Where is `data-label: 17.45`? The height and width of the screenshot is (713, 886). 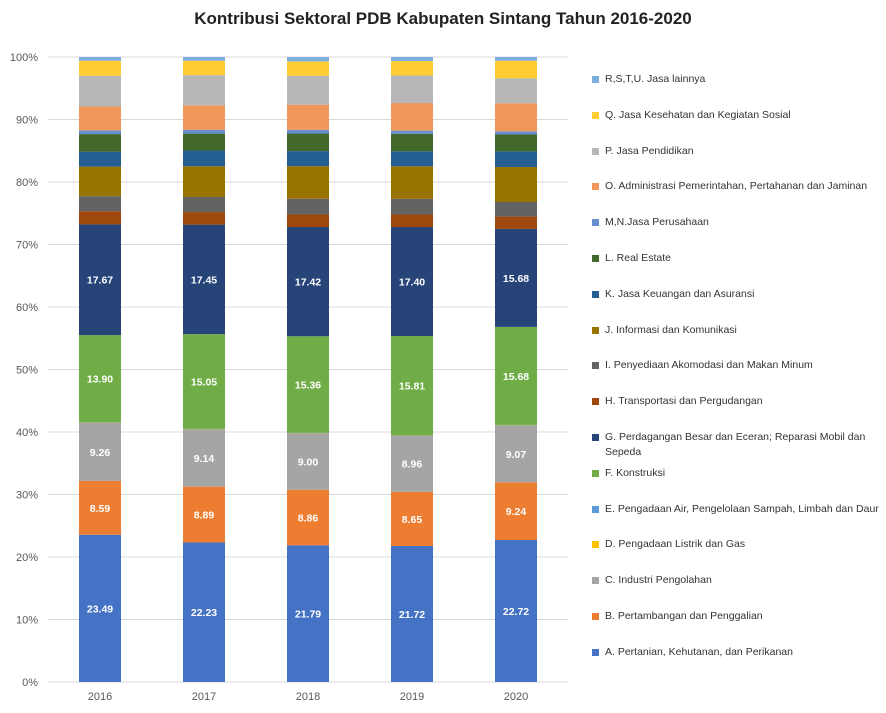
data-label: 17.45 is located at coordinates (204, 280).